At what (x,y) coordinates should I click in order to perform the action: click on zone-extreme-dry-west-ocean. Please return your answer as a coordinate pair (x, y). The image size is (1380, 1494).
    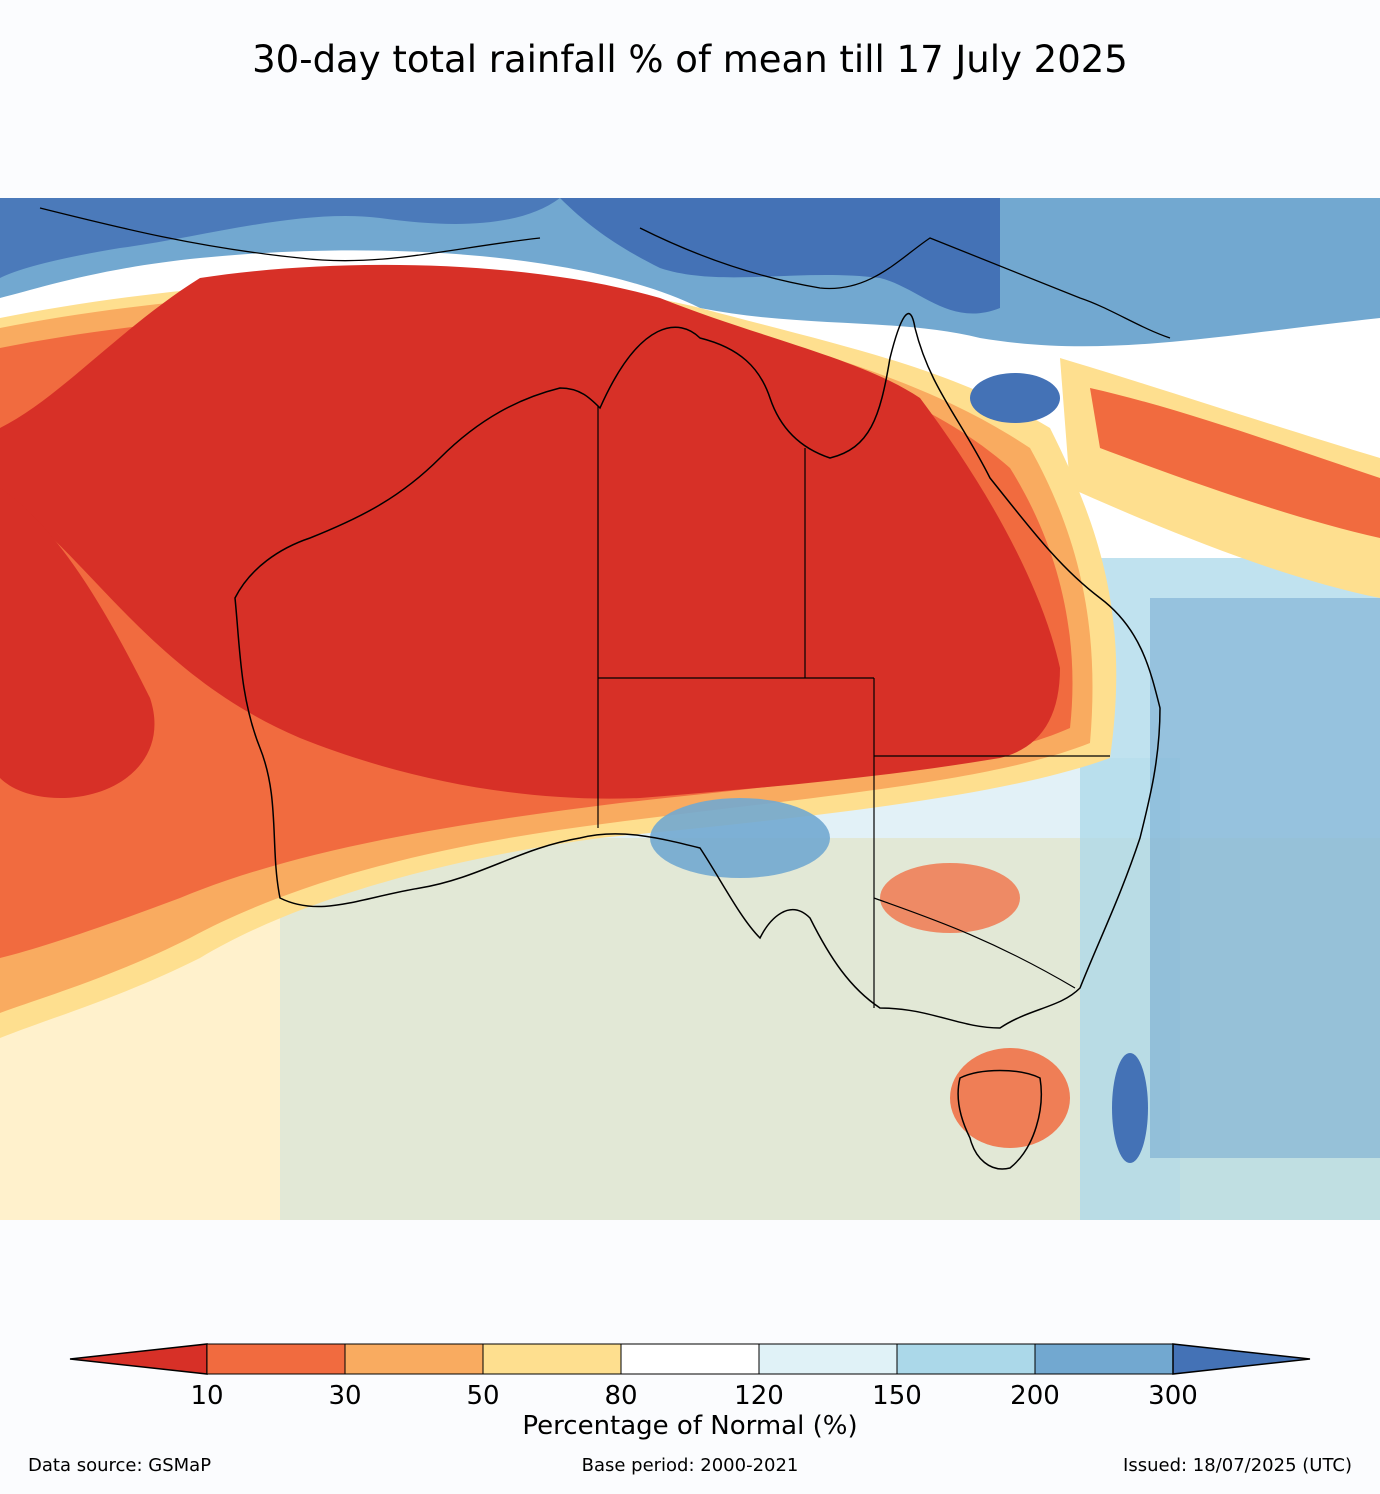
    Looking at the image, I should click on (77, 643).